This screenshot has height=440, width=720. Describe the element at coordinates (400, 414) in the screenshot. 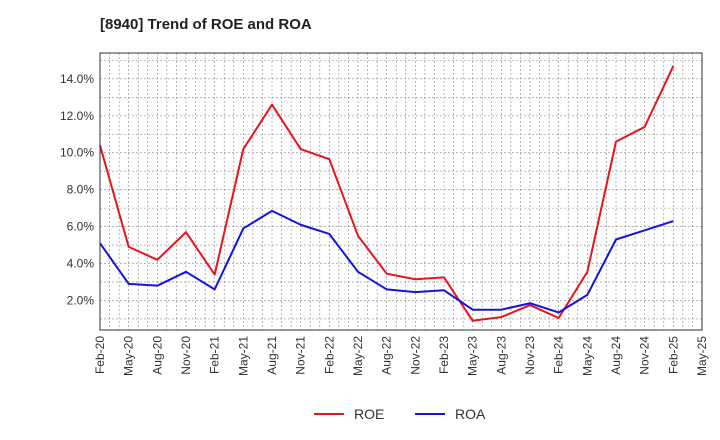

I see `legend: ROE ROA` at that location.